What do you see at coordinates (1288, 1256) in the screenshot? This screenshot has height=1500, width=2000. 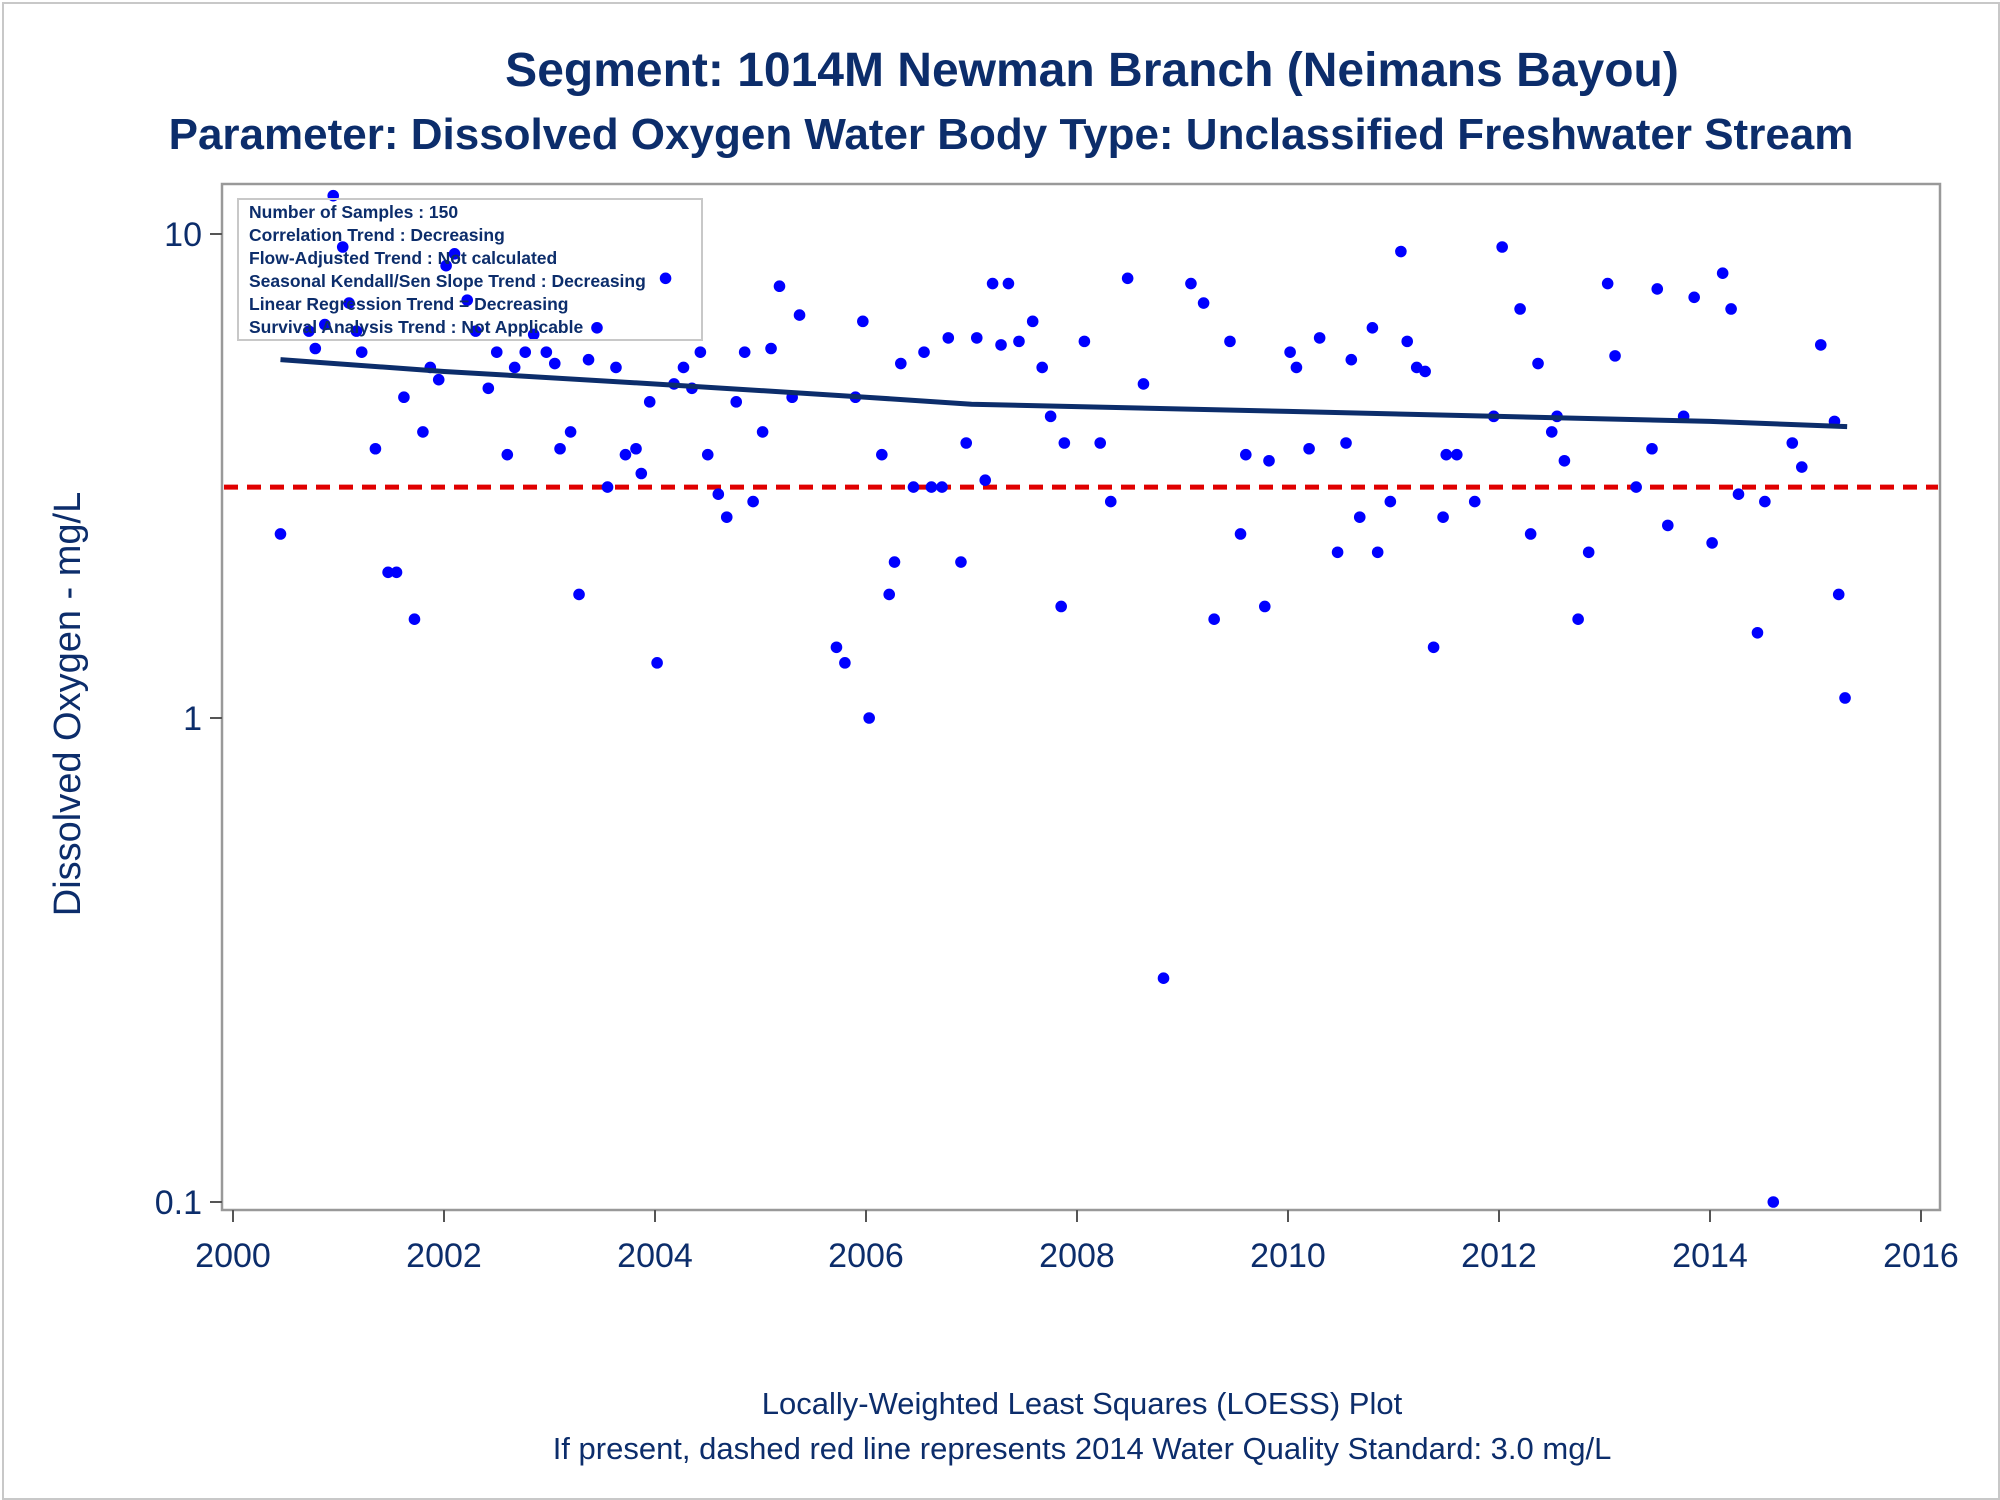 I see `x-tick-label: 2010` at bounding box center [1288, 1256].